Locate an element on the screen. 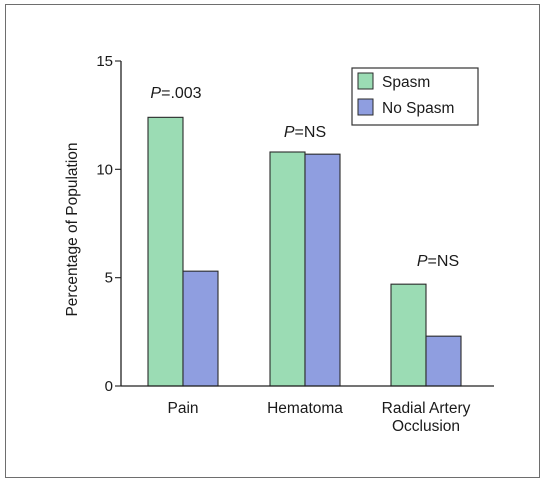  y-axis-title: Percentage of Population is located at coordinates (72, 229).